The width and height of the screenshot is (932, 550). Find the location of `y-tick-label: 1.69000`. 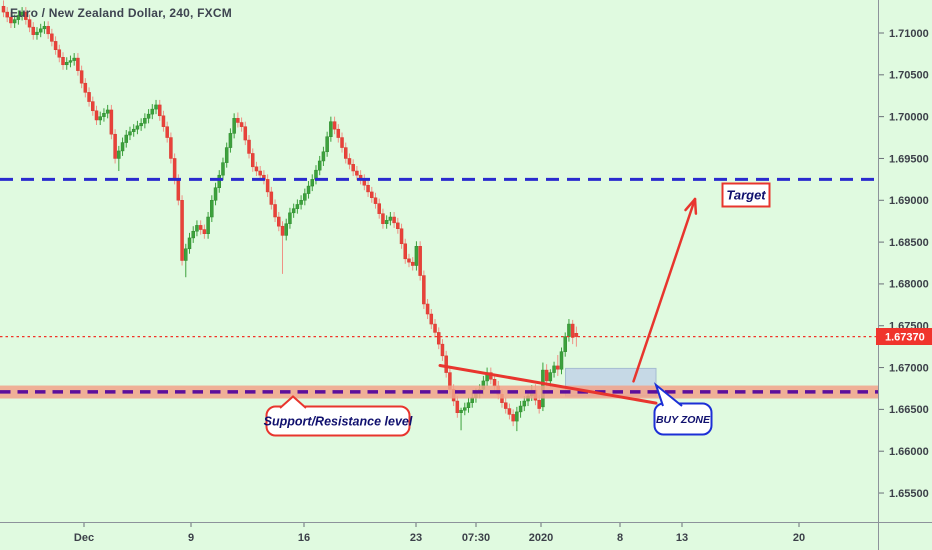

y-tick-label: 1.69000 is located at coordinates (909, 201).